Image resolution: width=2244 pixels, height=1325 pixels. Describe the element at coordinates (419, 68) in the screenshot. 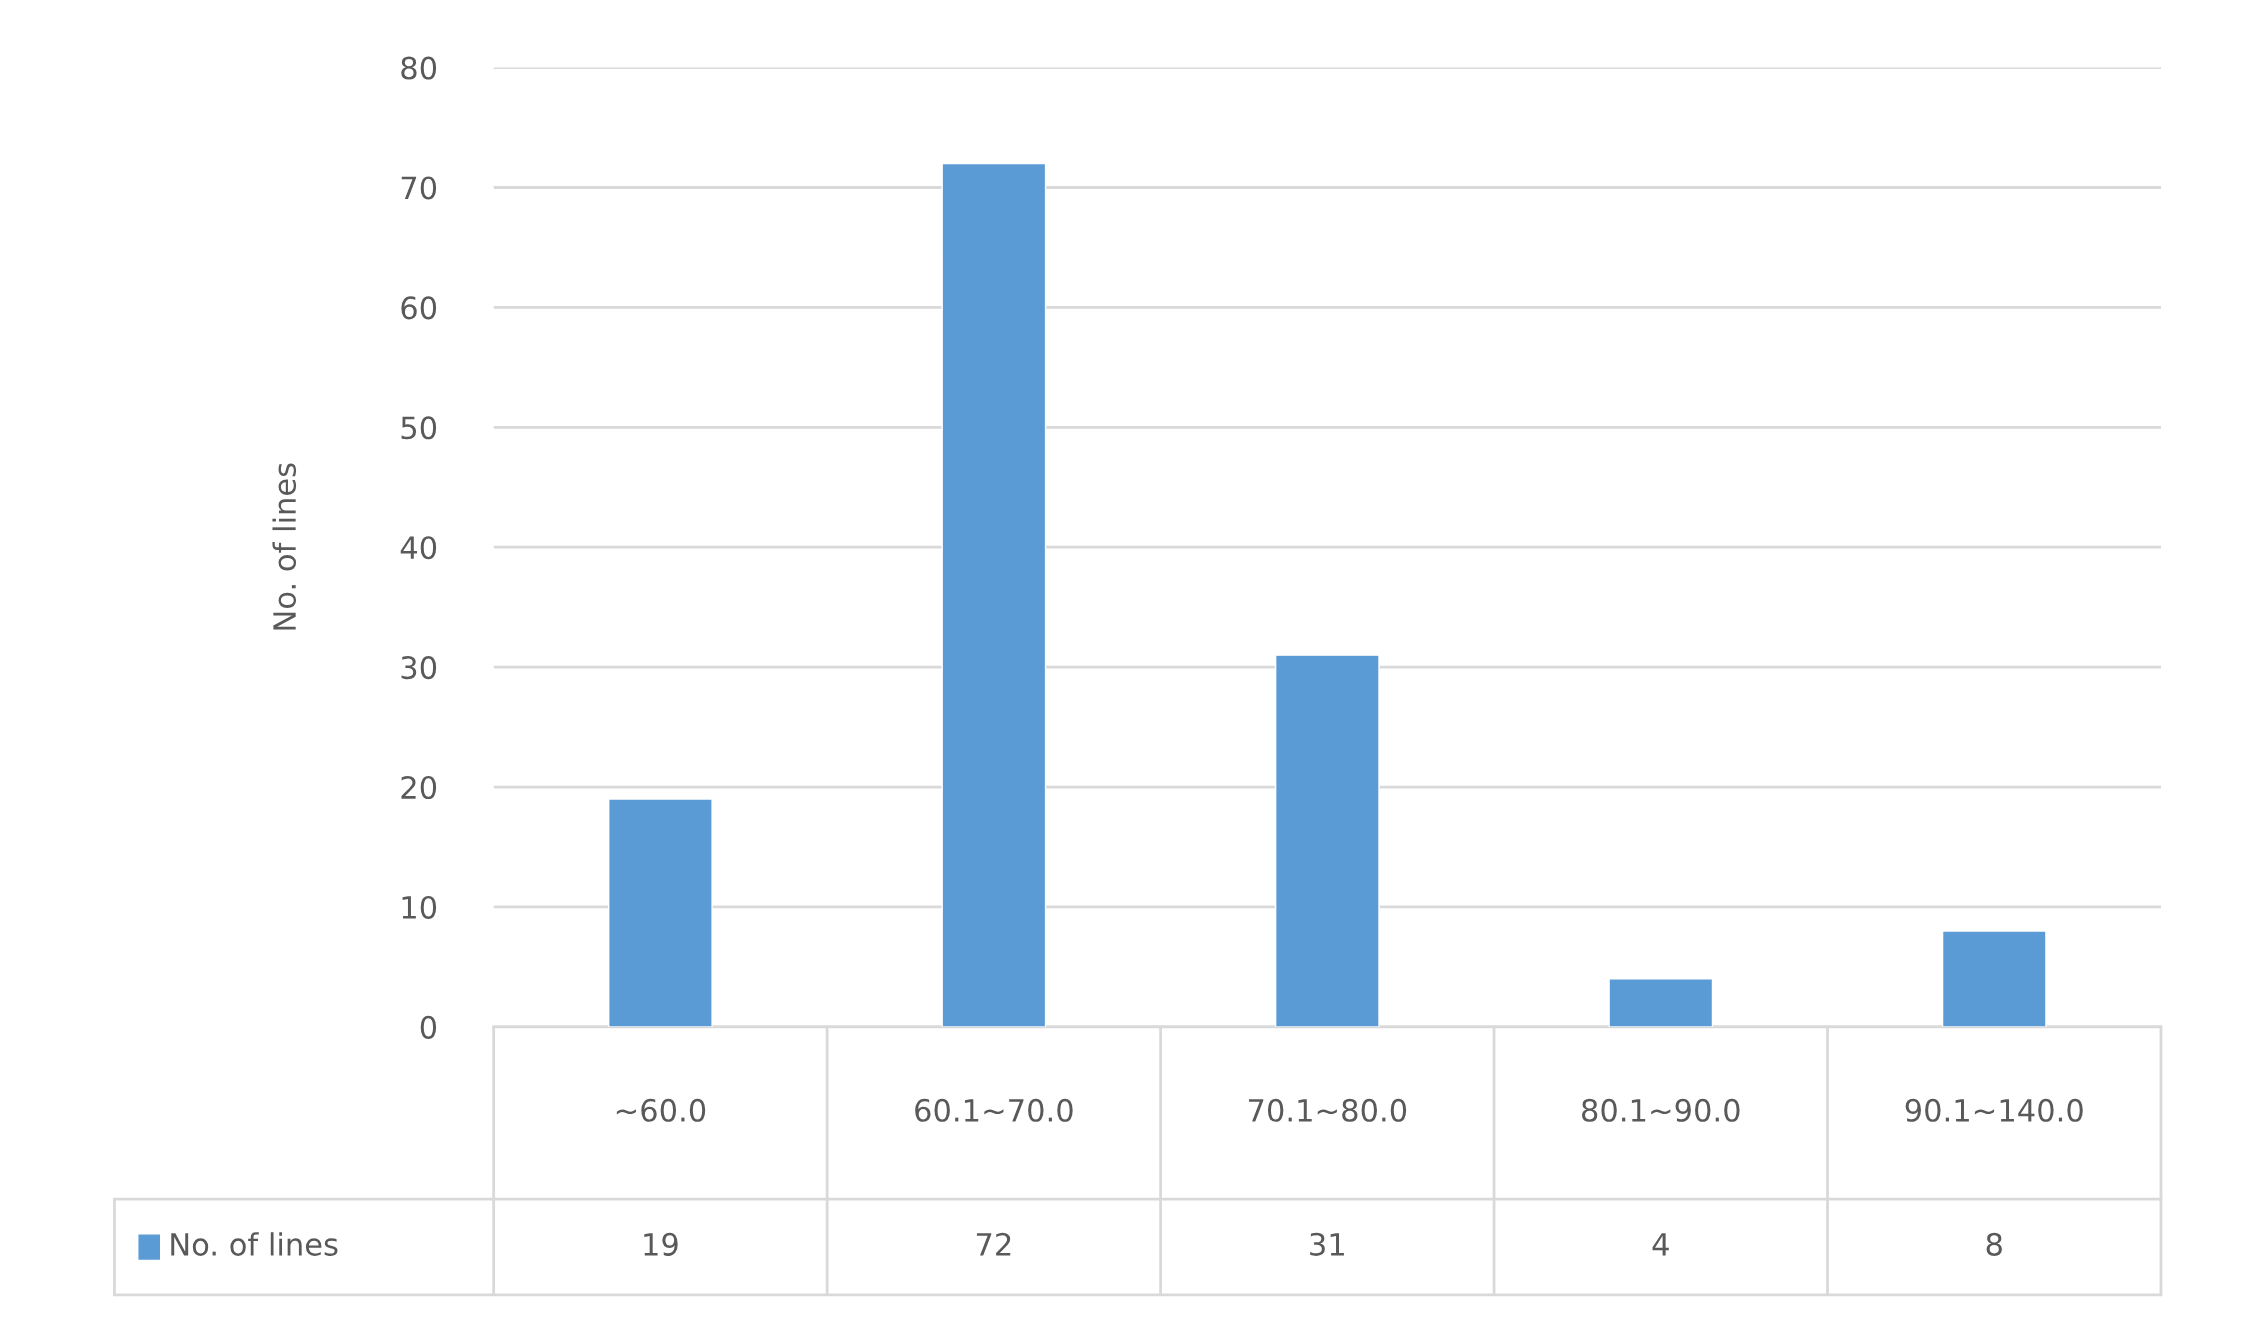

I see `y-tick-label: 80` at that location.